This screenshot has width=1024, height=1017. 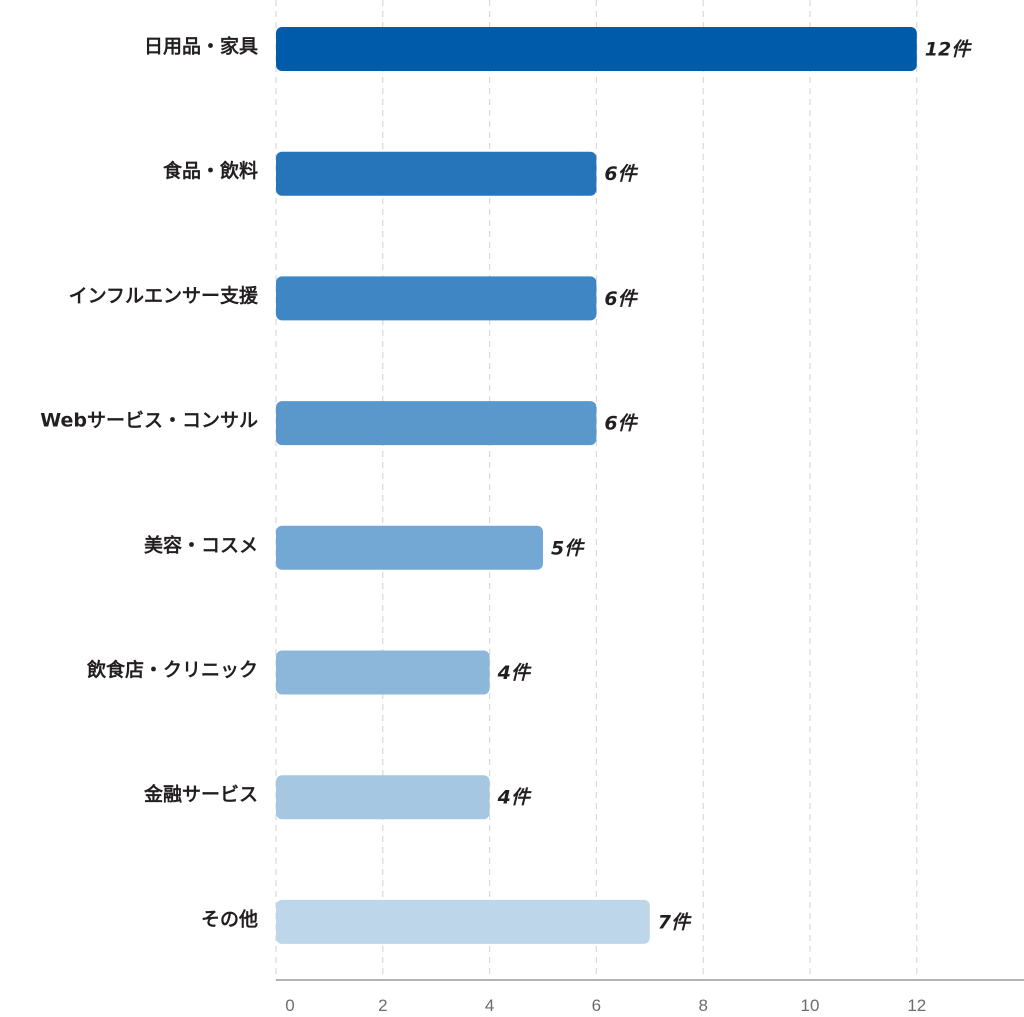 What do you see at coordinates (675, 922) in the screenshot?
I see `value-label: 7件` at bounding box center [675, 922].